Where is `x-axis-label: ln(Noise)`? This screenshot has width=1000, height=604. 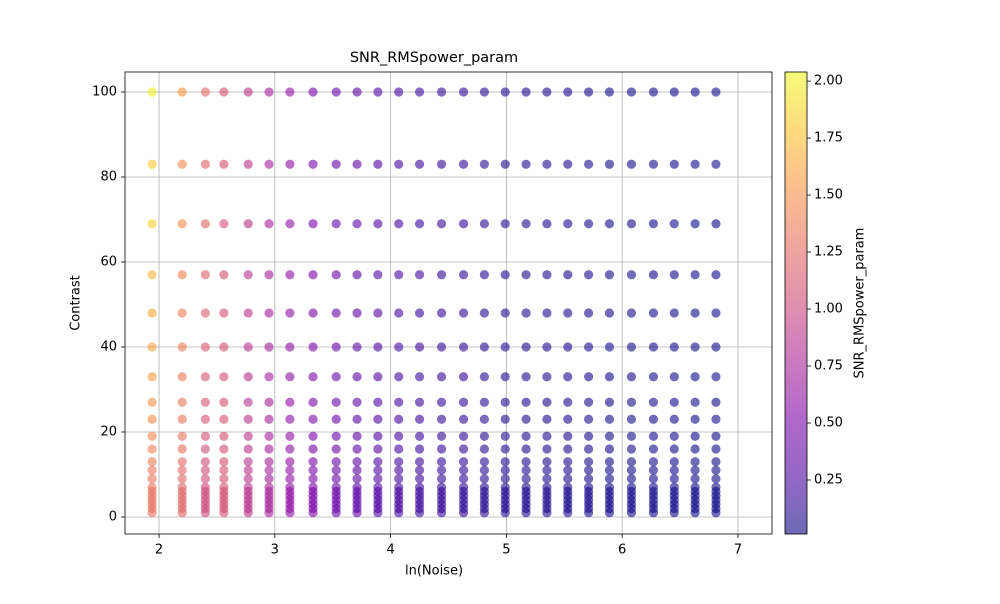 x-axis-label: ln(Noise) is located at coordinates (434, 571).